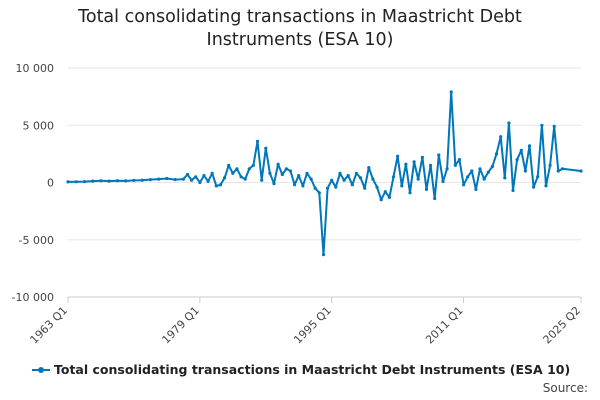 The image size is (600, 400). What do you see at coordinates (36, 240) in the screenshot?
I see `y-tick-label: -5 000` at bounding box center [36, 240].